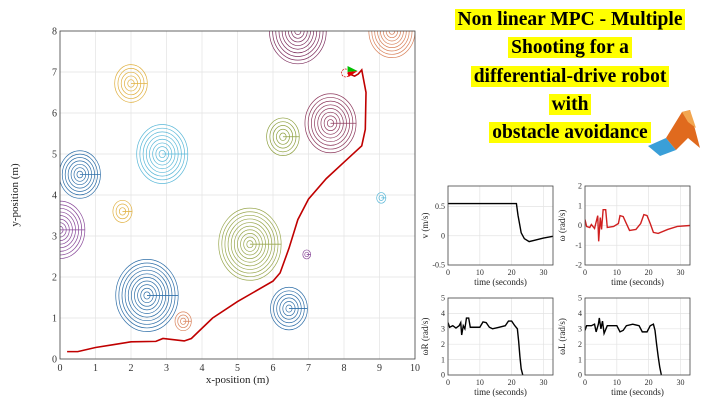 The height and width of the screenshot is (404, 720). What do you see at coordinates (578, 265) in the screenshot?
I see `y-tick-label: -2` at bounding box center [578, 265].